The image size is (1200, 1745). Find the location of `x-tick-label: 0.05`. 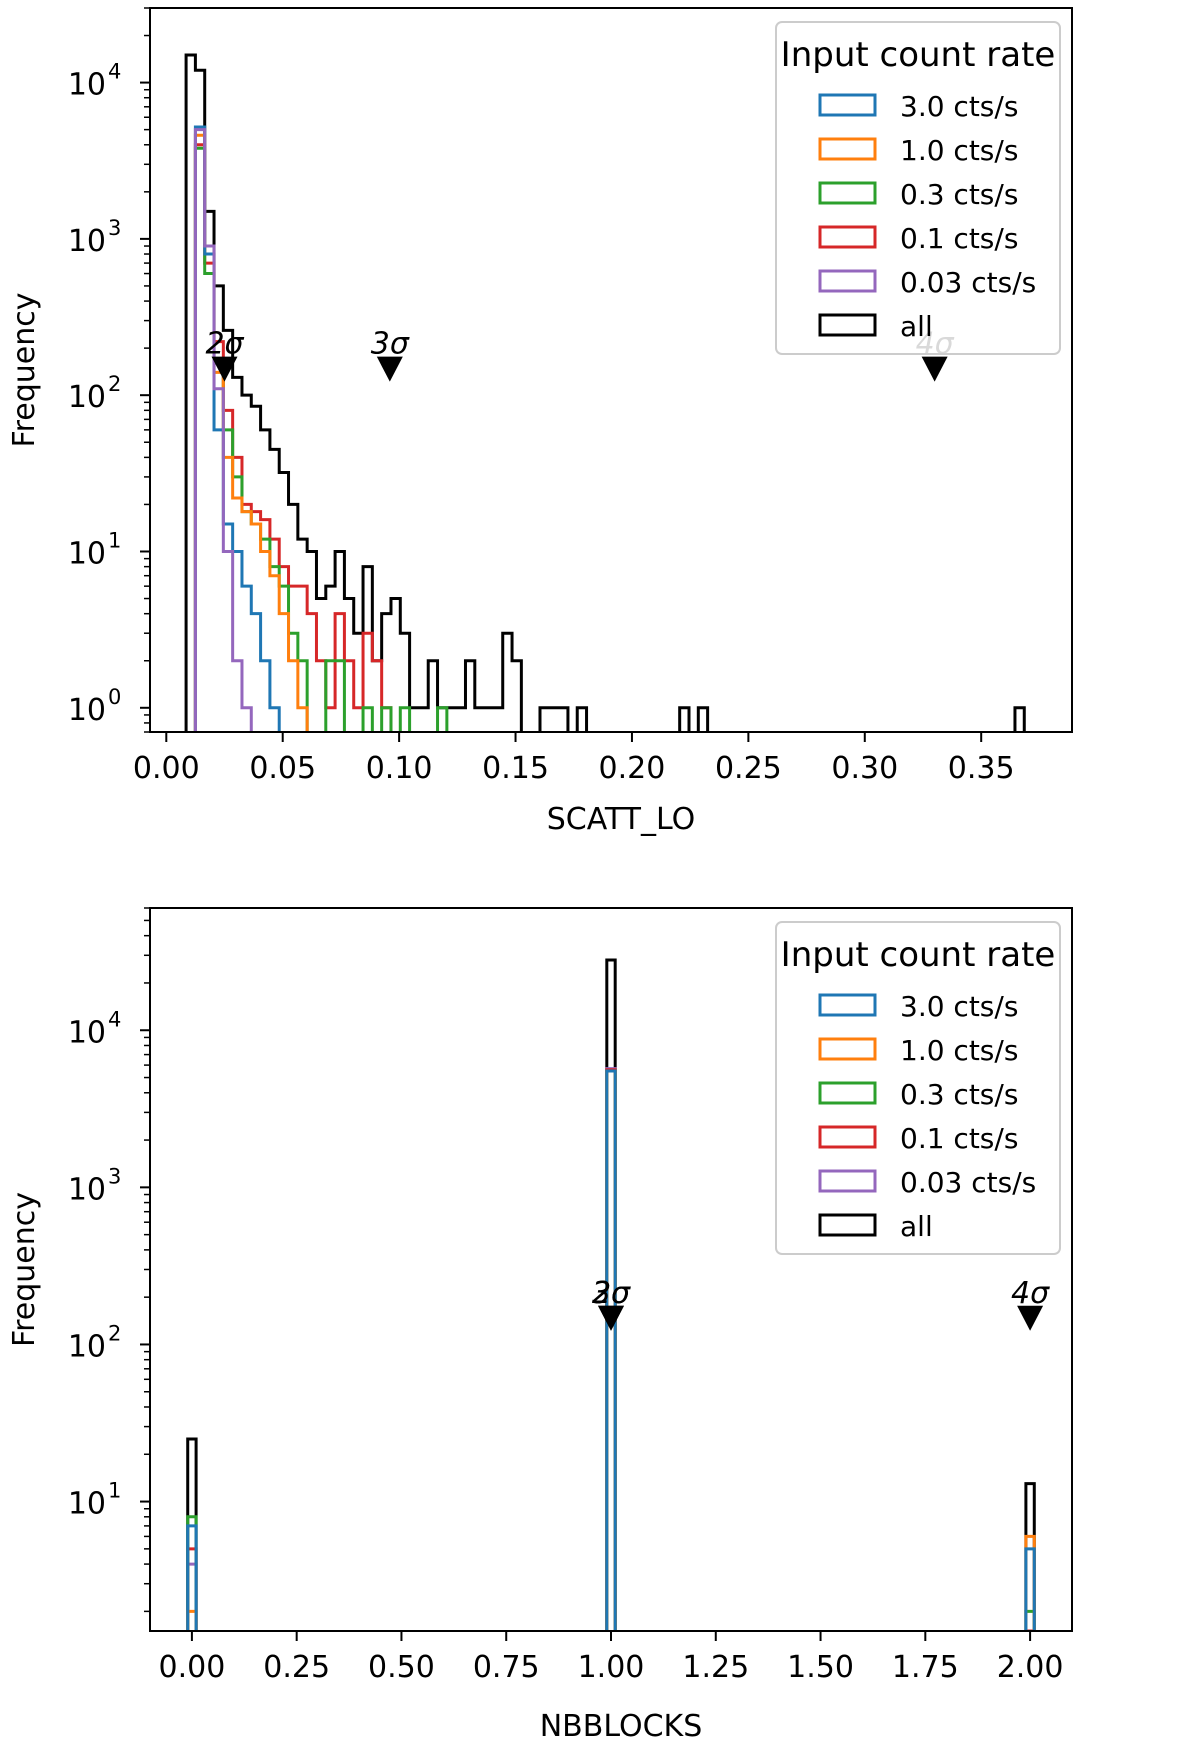

x-tick-label: 0.05 is located at coordinates (282, 768).